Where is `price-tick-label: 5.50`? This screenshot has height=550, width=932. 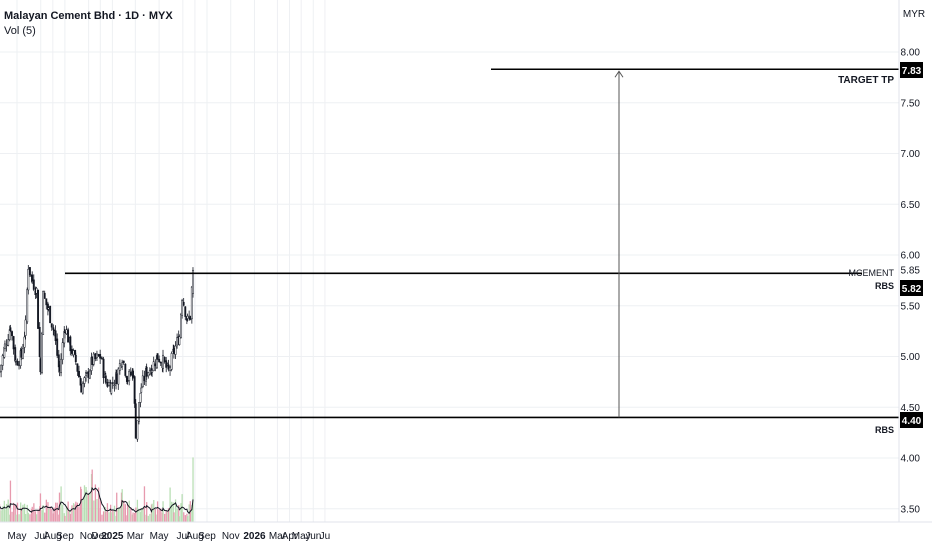 price-tick-label: 5.50 is located at coordinates (911, 306).